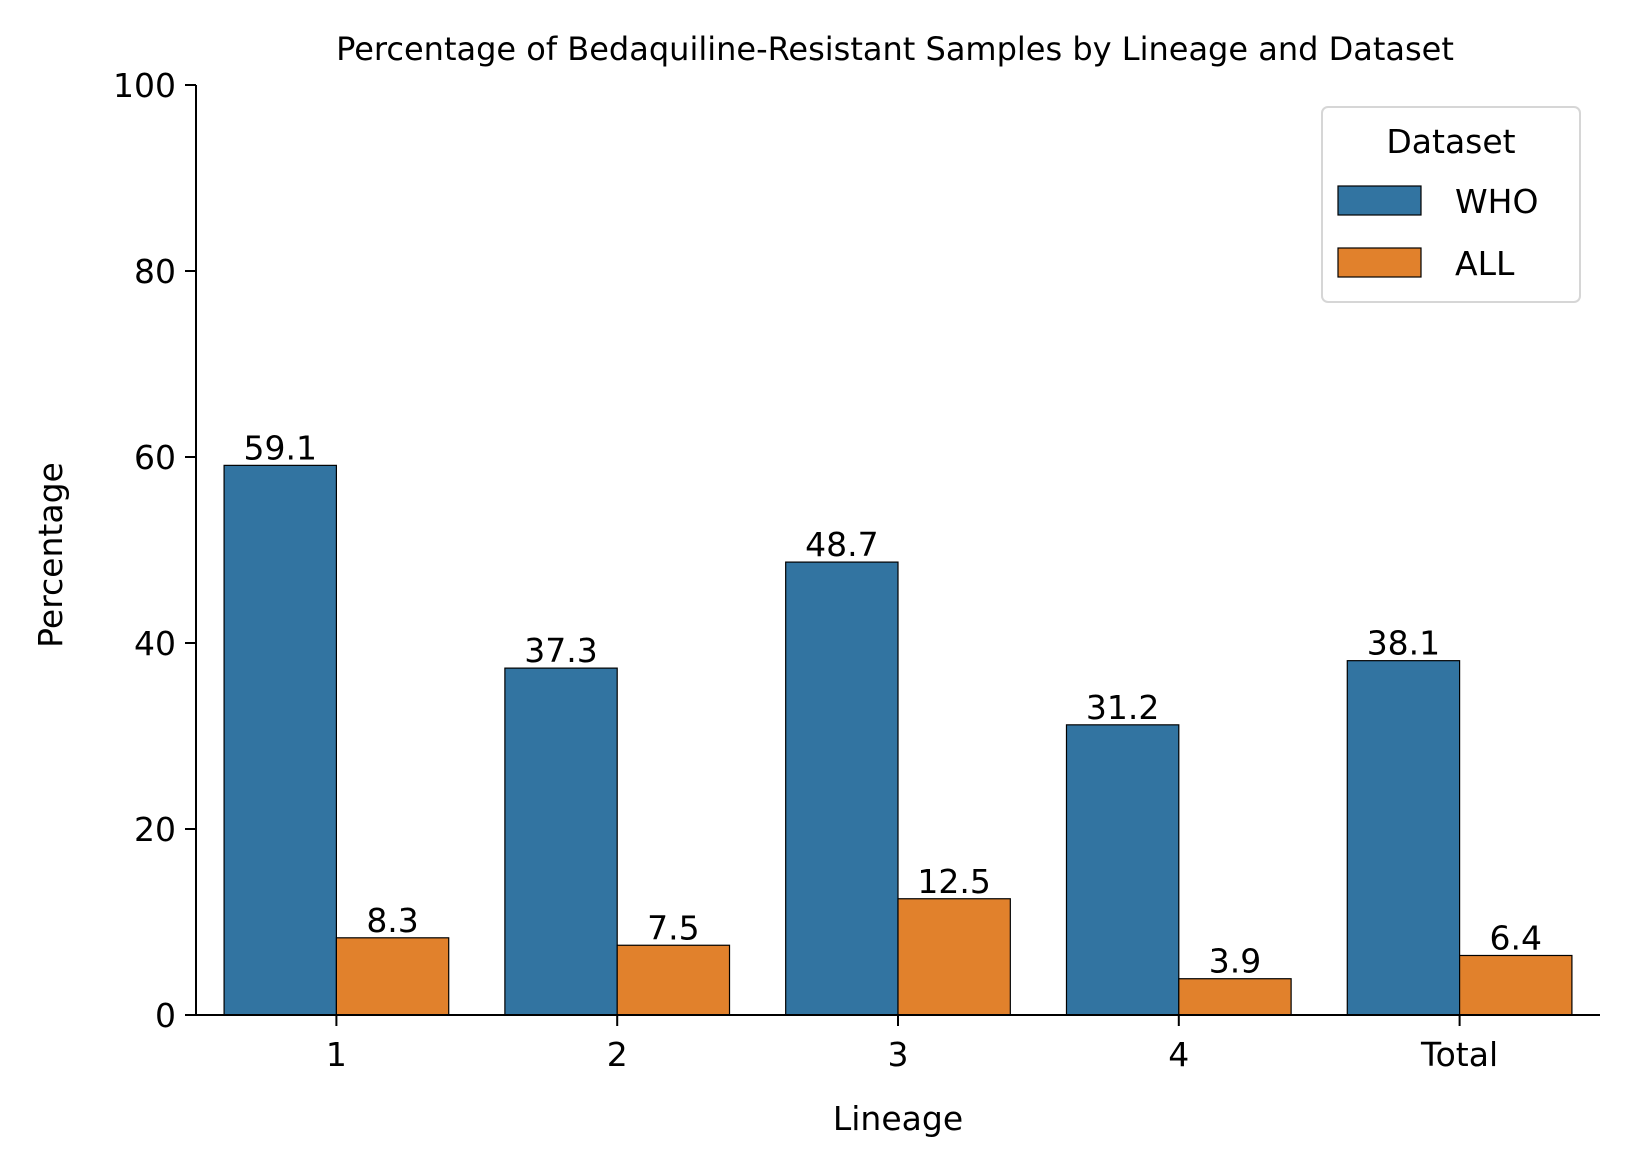 This screenshot has height=1165, width=1650. Describe the element at coordinates (154, 550) in the screenshot. I see `y-axis-ticks: 0 20 40 60 80 100` at that location.